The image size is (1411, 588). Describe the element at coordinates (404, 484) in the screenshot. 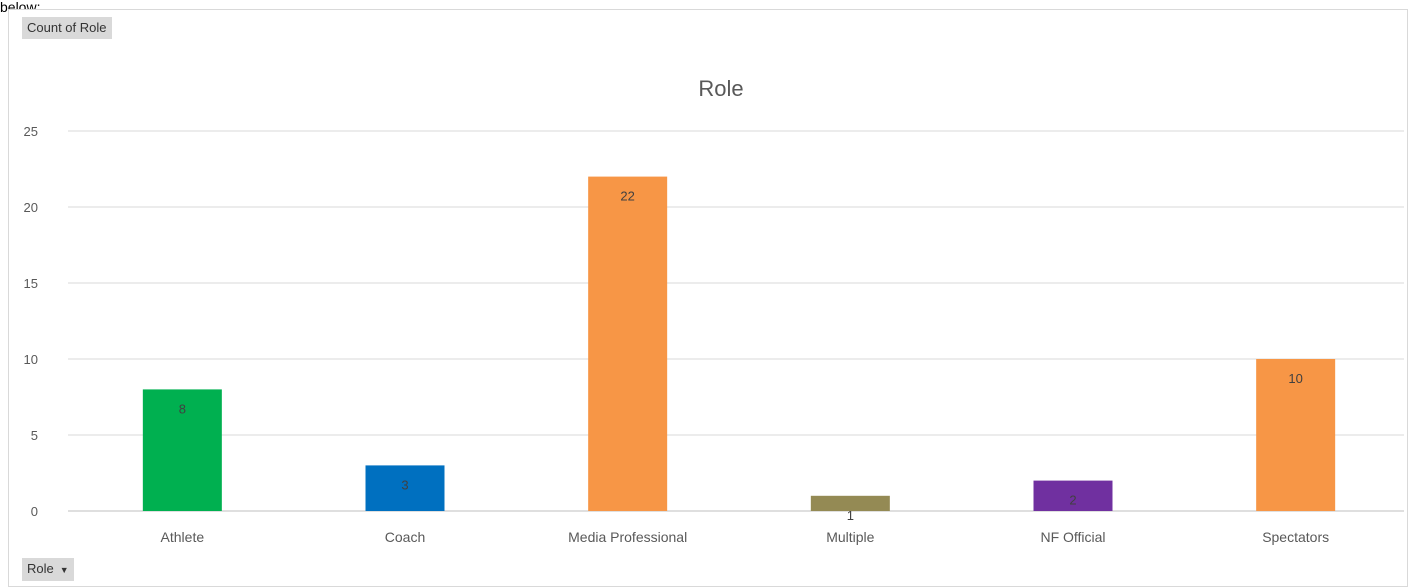

I see `data-label: 3` at that location.